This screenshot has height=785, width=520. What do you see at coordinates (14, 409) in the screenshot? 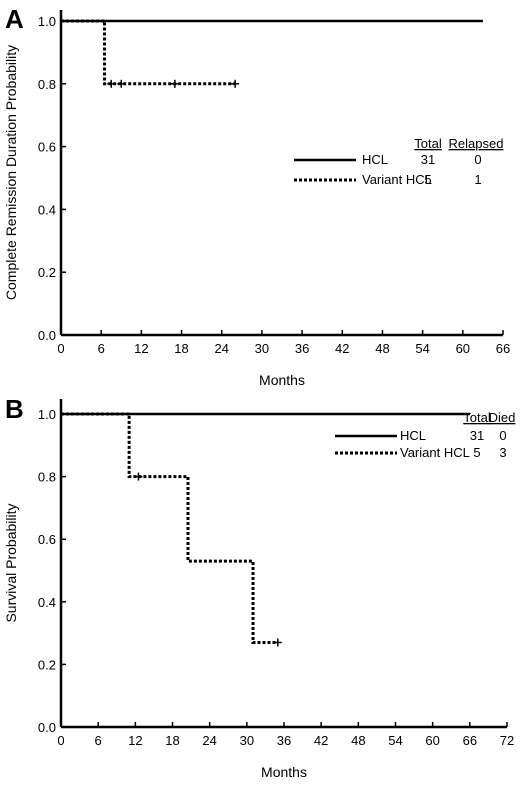
I see `panel-letter: B` at bounding box center [14, 409].